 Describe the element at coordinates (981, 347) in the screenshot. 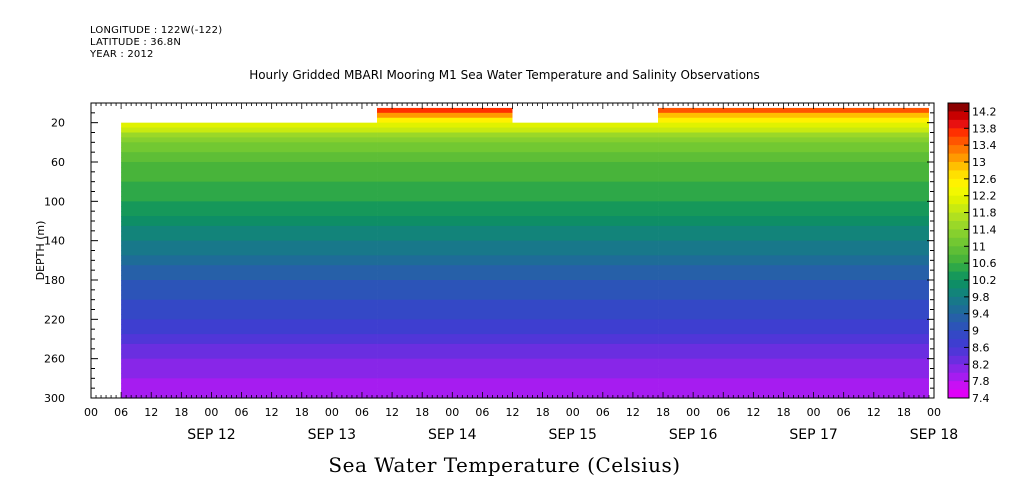

I see `colorbar-label: 8.6` at that location.